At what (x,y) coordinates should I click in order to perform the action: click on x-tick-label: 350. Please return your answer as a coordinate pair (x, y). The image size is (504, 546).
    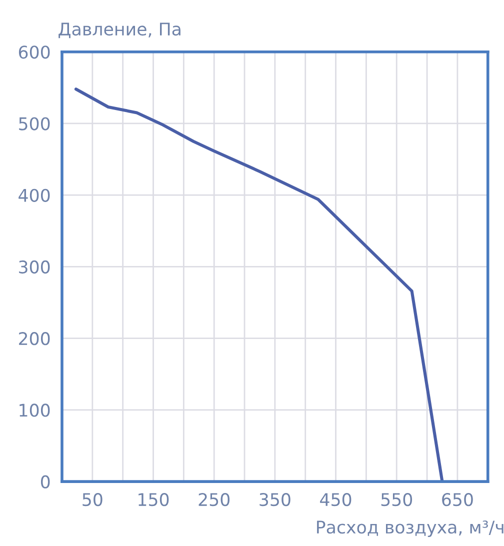
    Looking at the image, I should click on (275, 499).